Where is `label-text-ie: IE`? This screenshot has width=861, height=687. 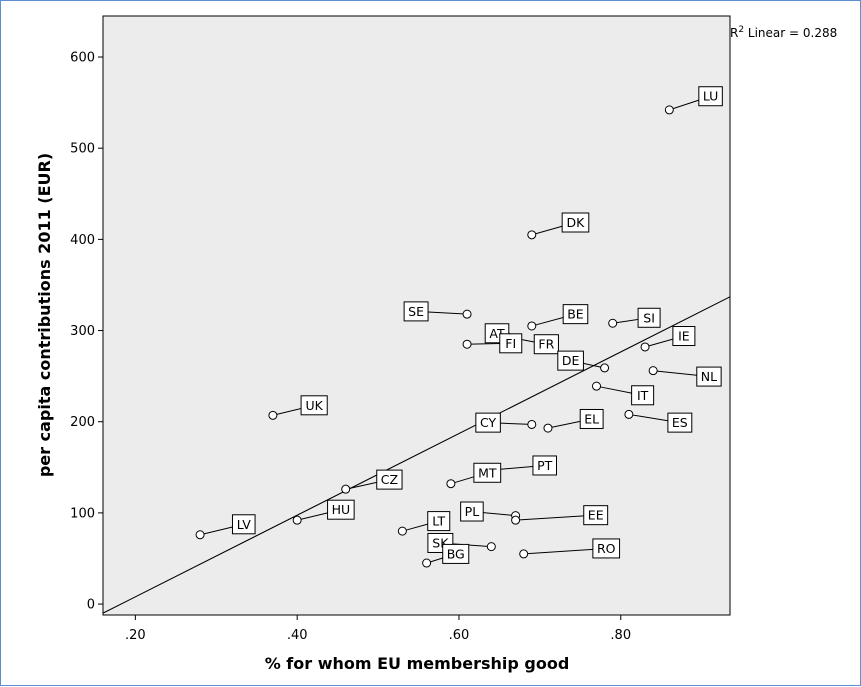 label-text-ie: IE is located at coordinates (684, 336).